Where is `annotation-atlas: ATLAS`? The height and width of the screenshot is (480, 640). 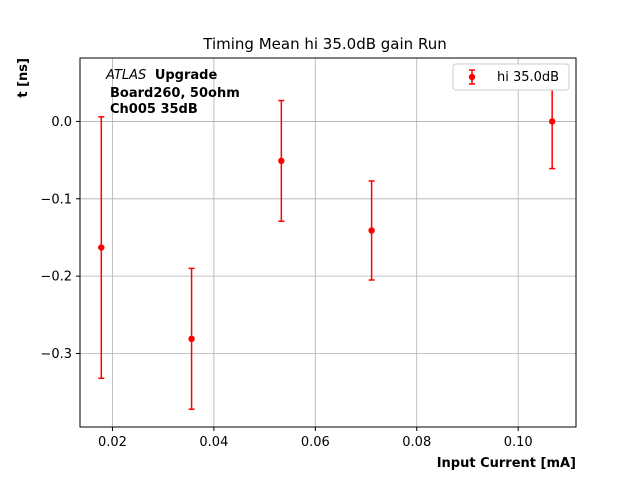 annotation-atlas: ATLAS is located at coordinates (125, 75).